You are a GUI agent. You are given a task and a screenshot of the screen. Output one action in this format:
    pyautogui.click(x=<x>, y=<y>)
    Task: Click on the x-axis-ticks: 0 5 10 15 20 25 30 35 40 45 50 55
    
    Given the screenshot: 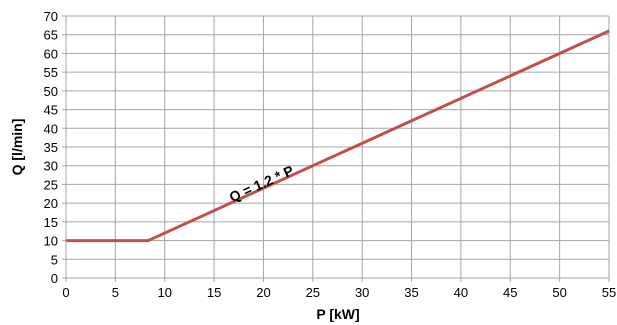 What is the action you would take?
    pyautogui.click(x=339, y=292)
    